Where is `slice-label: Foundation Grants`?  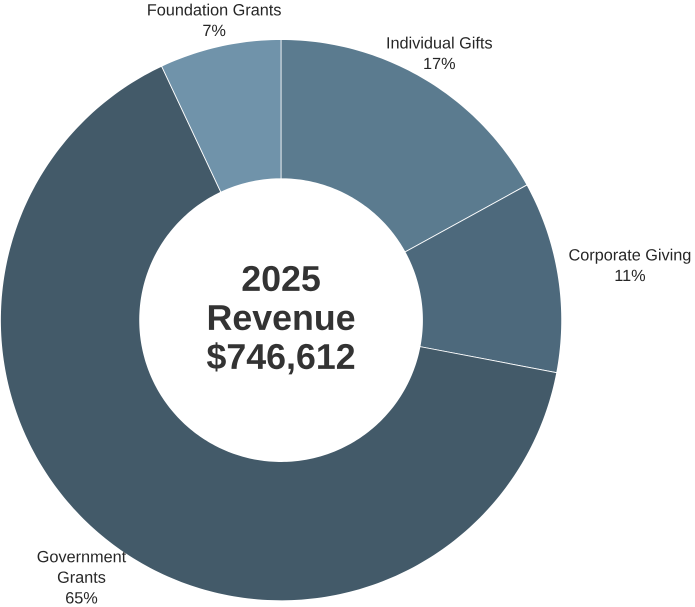
slice-label: Foundation Grants is located at coordinates (214, 10).